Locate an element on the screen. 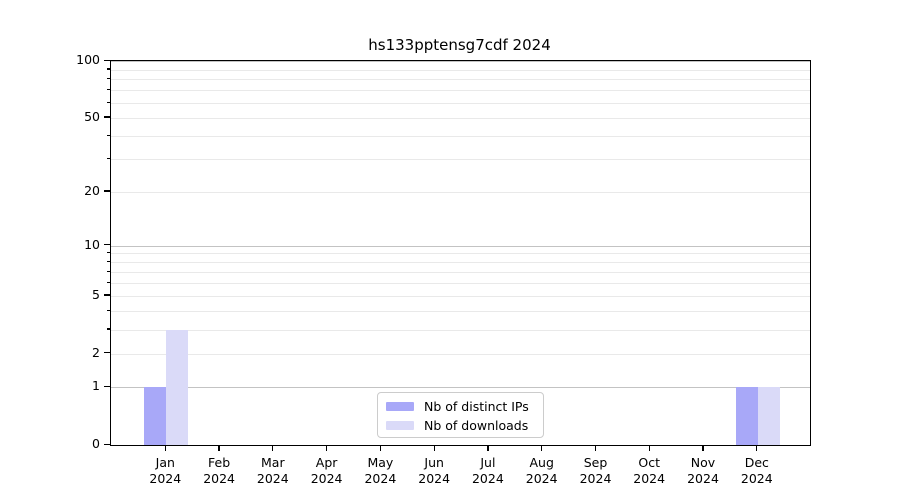  legend-entry-distinct-ips: Nb of distinct IPs is located at coordinates (460, 407).